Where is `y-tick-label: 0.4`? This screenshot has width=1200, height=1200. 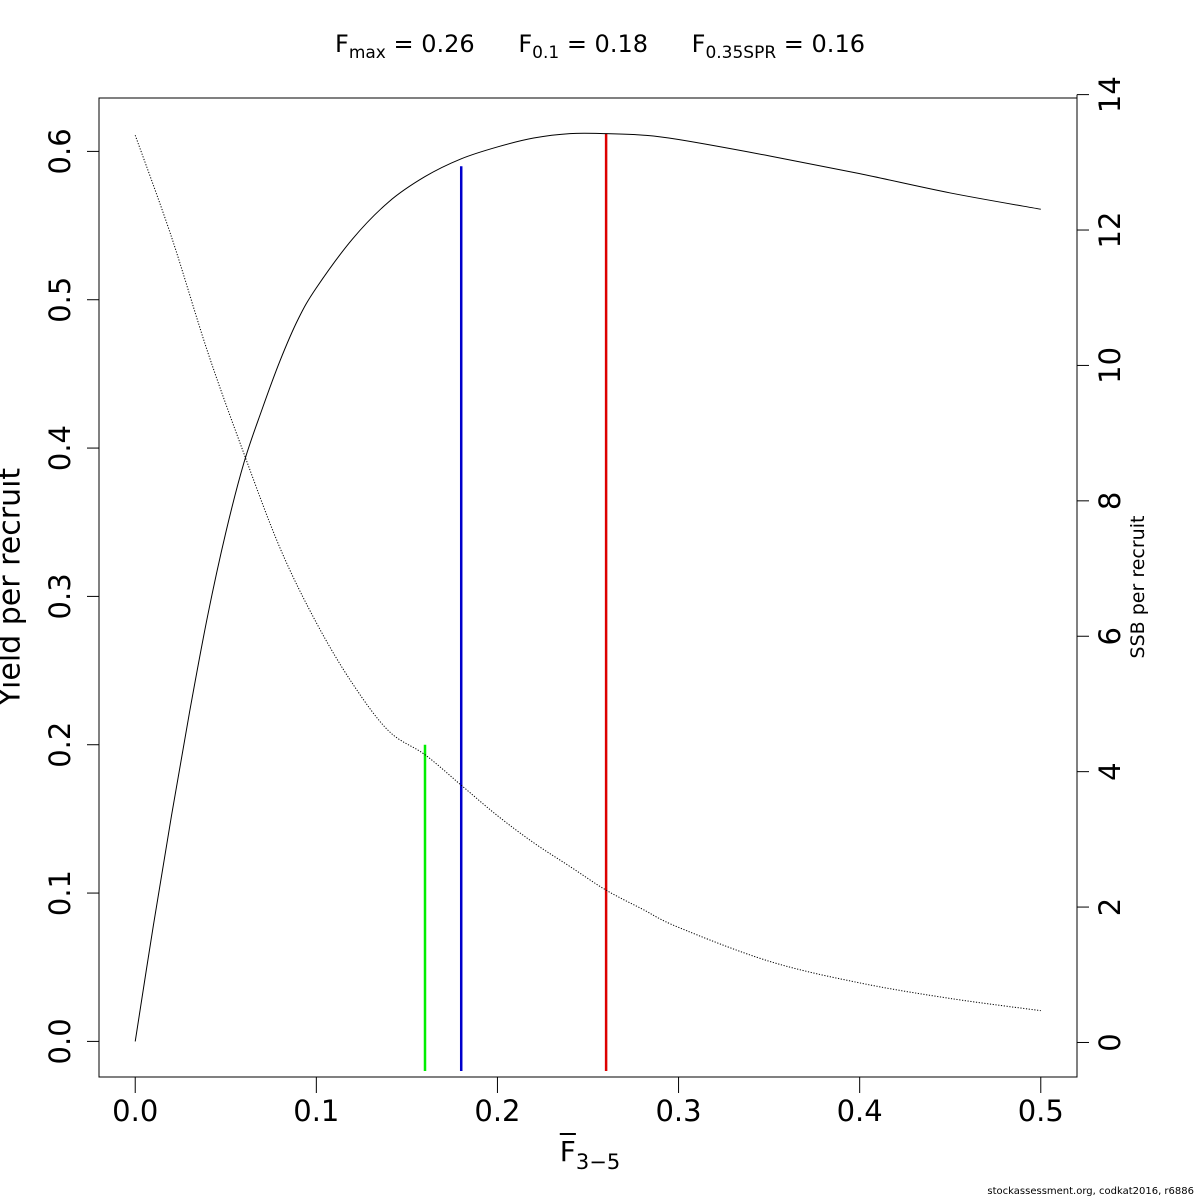
y-tick-label: 0.4 is located at coordinates (60, 448).